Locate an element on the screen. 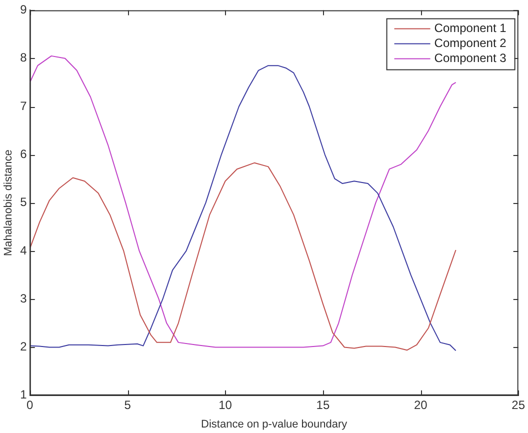  x-tick-label: 5 is located at coordinates (128, 405).